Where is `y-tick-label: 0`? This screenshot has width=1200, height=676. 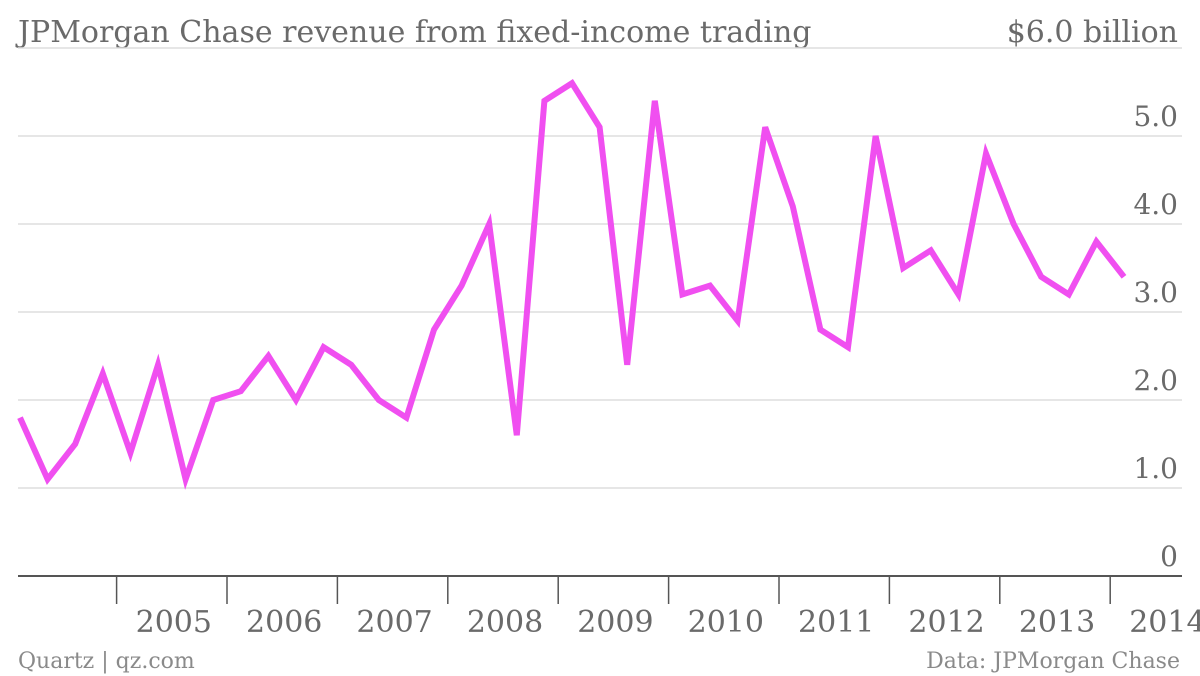
y-tick-label: 0 is located at coordinates (1169, 556).